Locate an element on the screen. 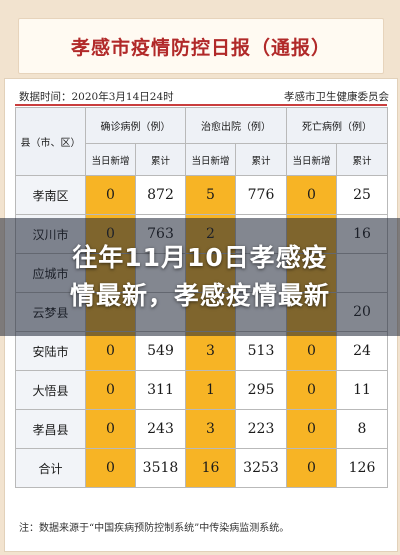 The image size is (400, 555). cumulative-cell: 223 is located at coordinates (261, 429).